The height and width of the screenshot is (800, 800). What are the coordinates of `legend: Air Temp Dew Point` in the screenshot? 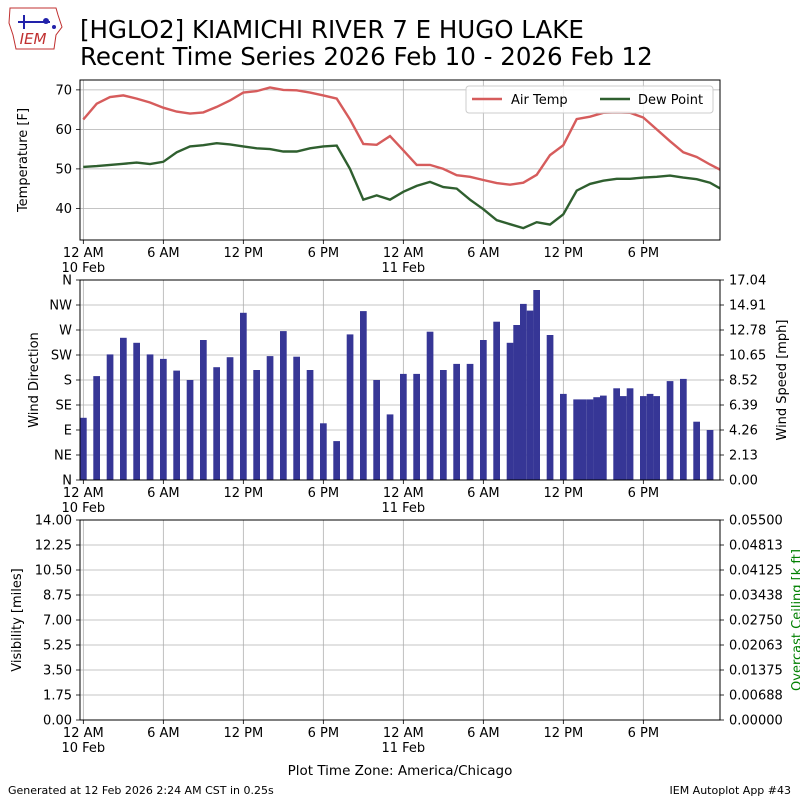 It's located at (589, 99).